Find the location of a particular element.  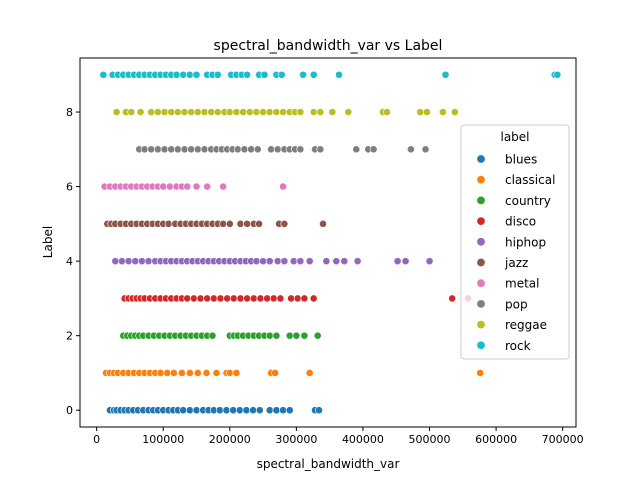

x-tick-label: 400000 is located at coordinates (363, 439).